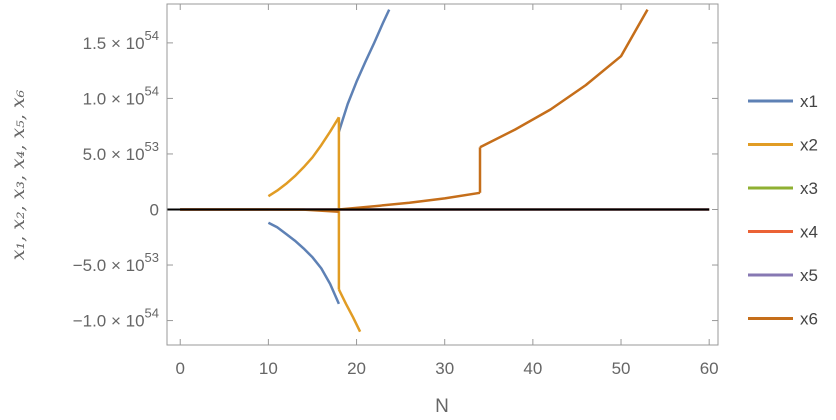 This screenshot has width=836, height=420. I want to click on legend-label-x5: x5, so click(809, 275).